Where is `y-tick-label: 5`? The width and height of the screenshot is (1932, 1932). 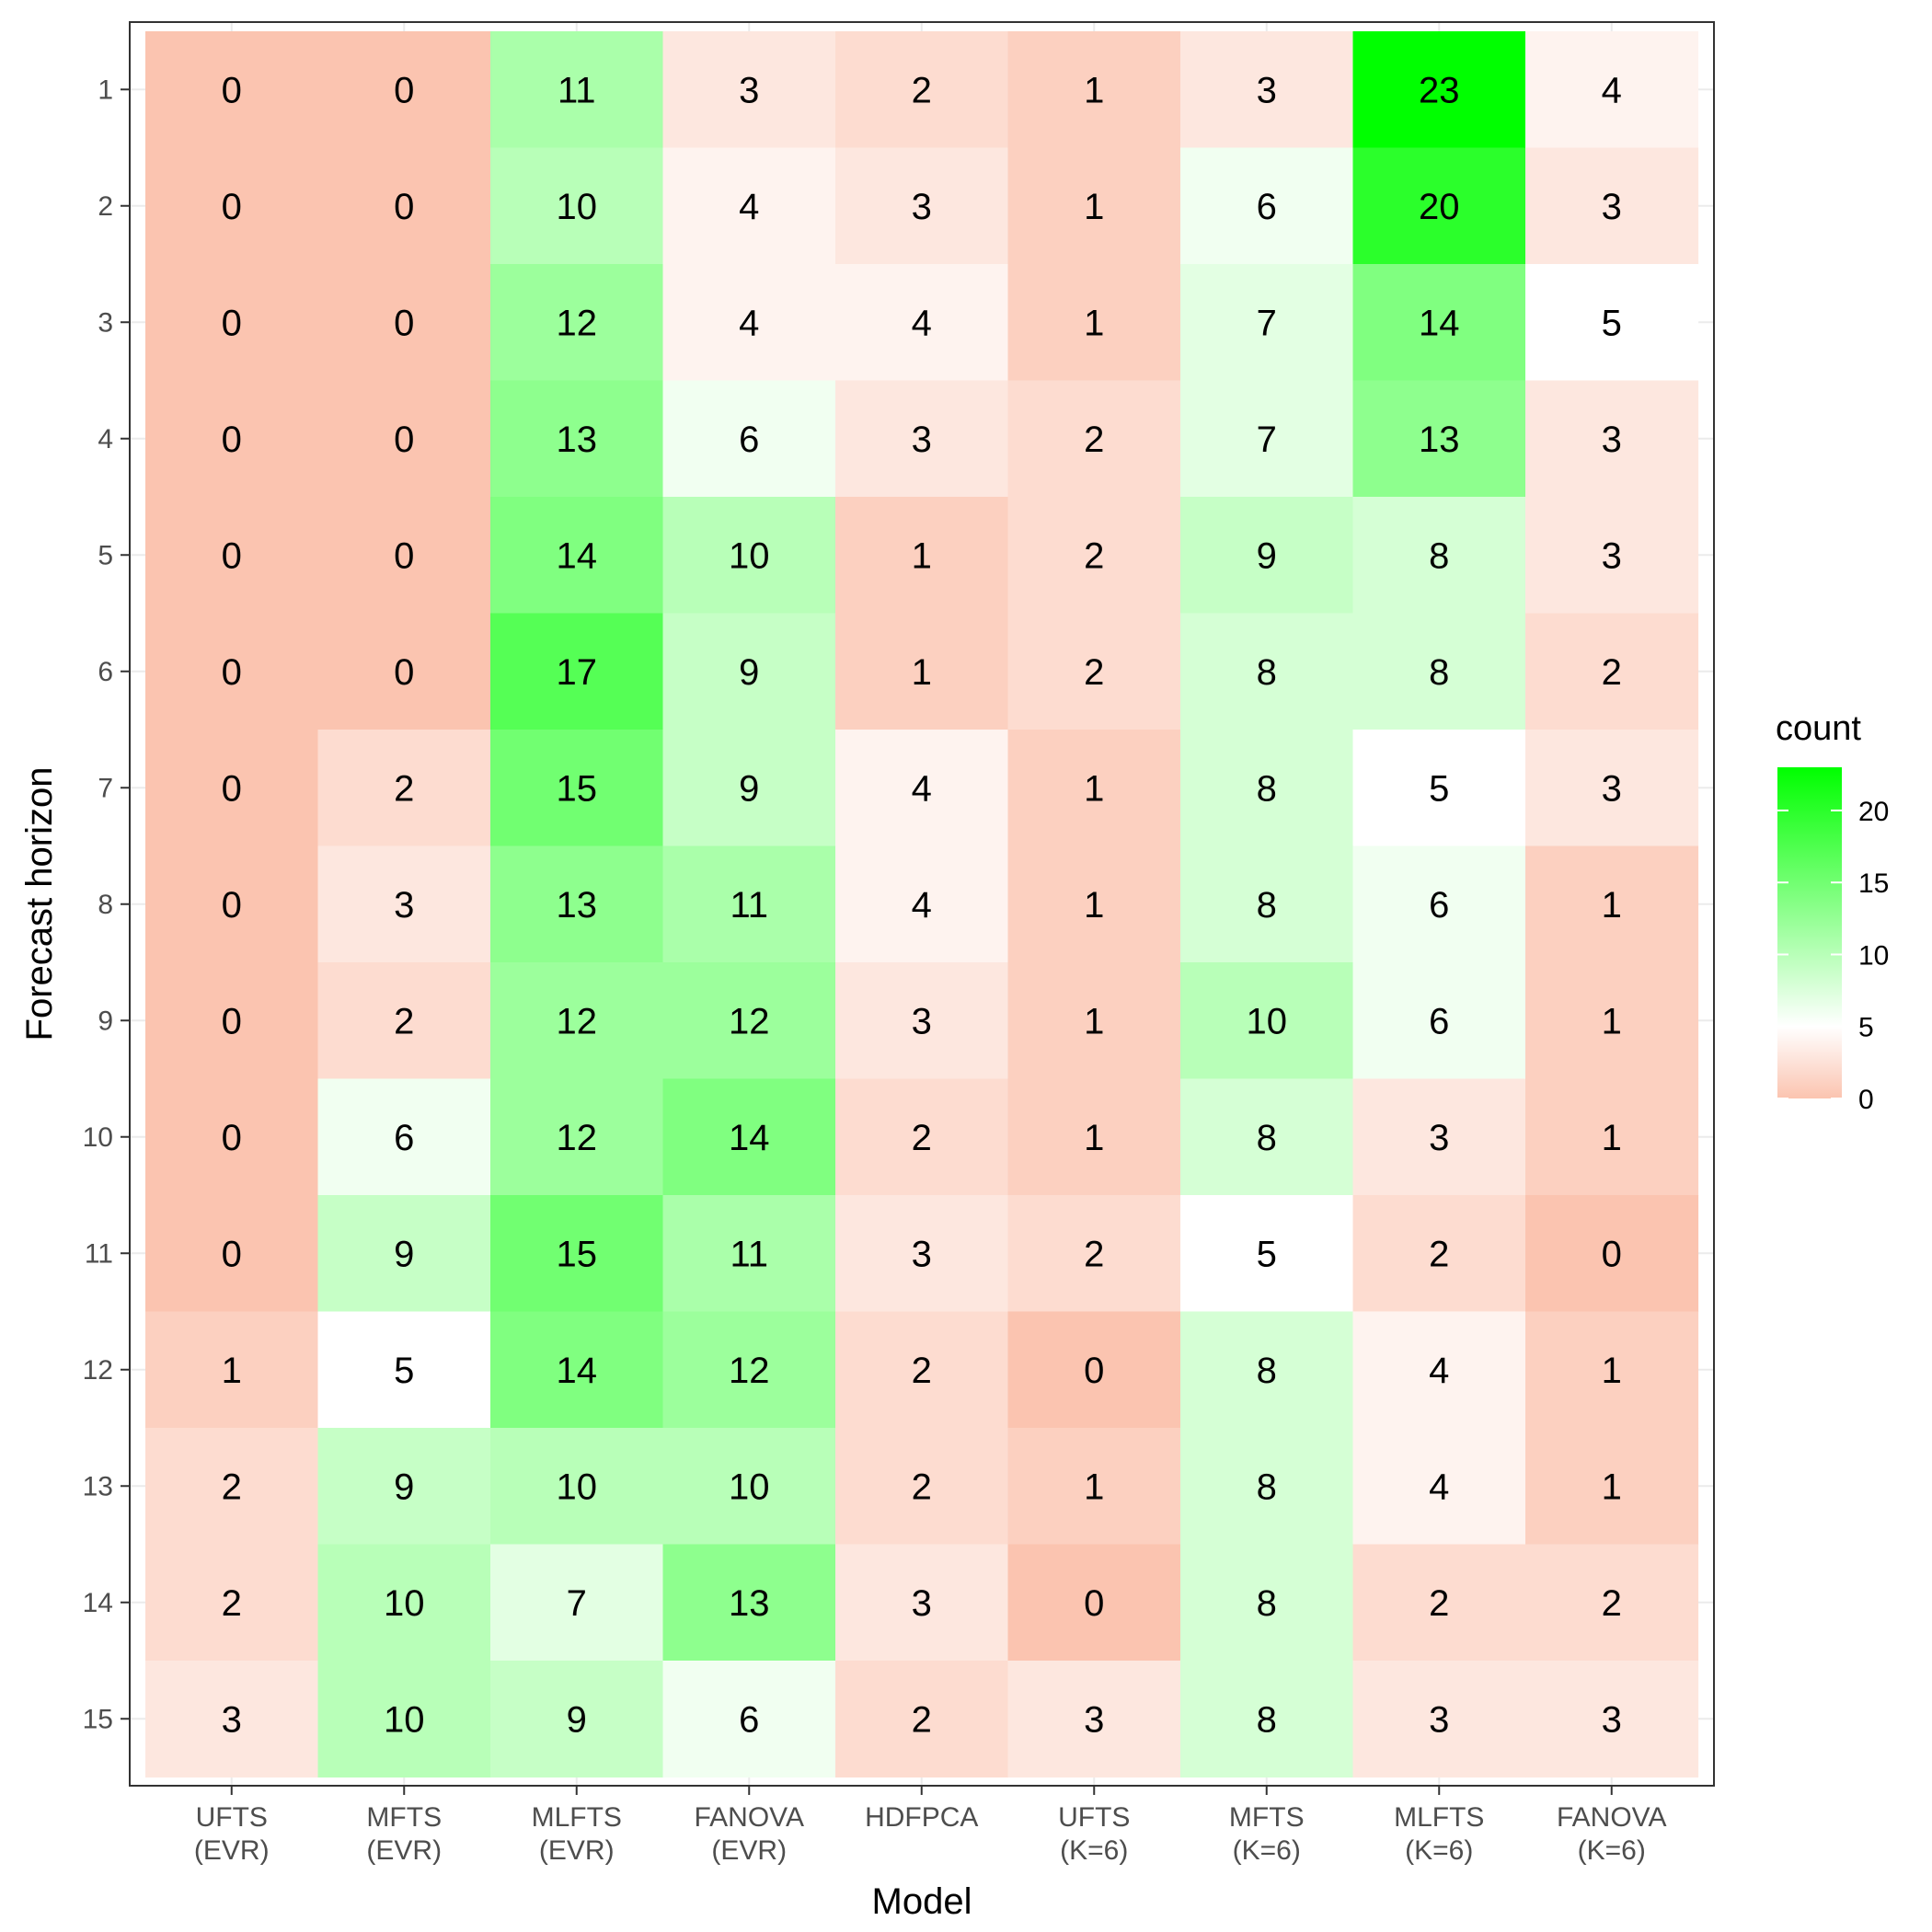
y-tick-label: 5 is located at coordinates (105, 555).